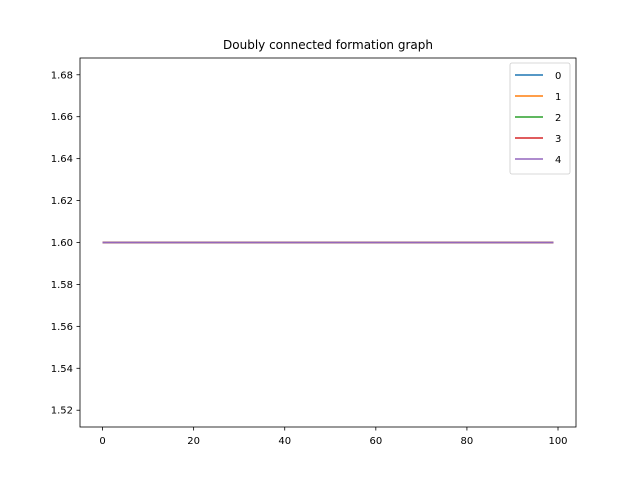 This screenshot has width=640, height=480. I want to click on y-tick-label: 1.66, so click(62, 117).